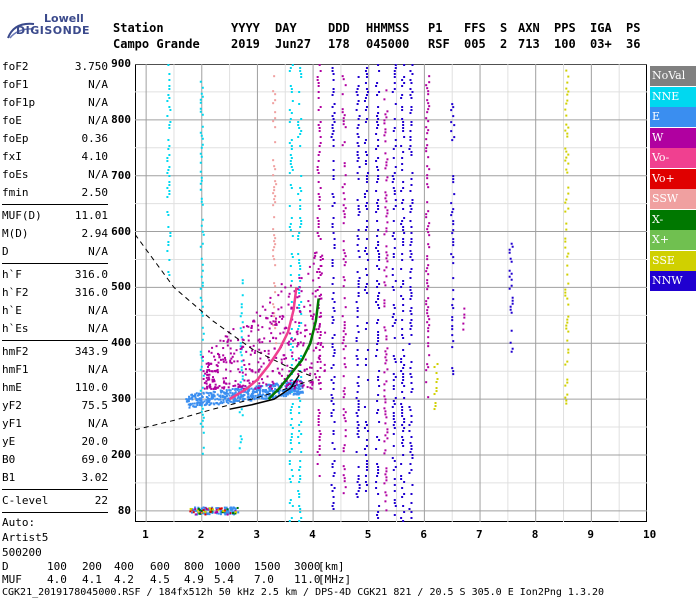 This screenshot has width=700, height=600. Describe the element at coordinates (55, 157) in the screenshot. I see `param-row: fxI 4.10` at that location.